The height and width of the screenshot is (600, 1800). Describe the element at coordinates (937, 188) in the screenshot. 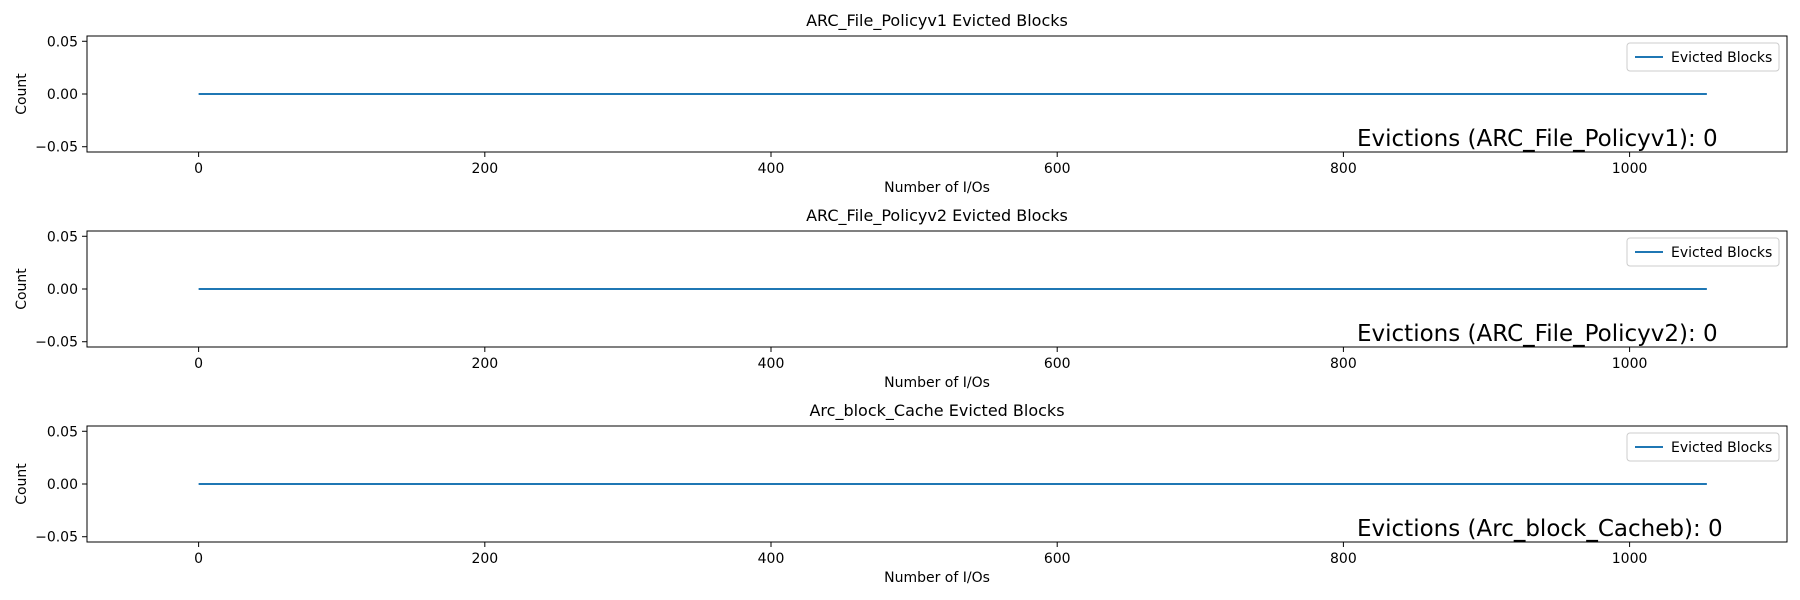

I see `panel-1-x-axis-label: Number of I/Os` at that location.